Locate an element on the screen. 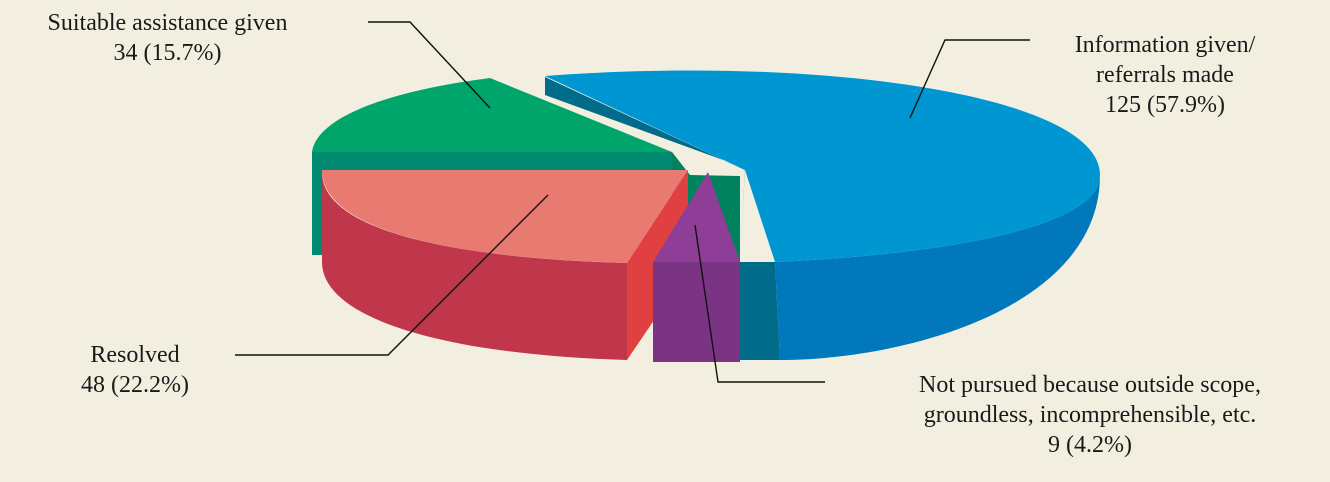  slice-suitable-side is located at coordinates (492, 203).